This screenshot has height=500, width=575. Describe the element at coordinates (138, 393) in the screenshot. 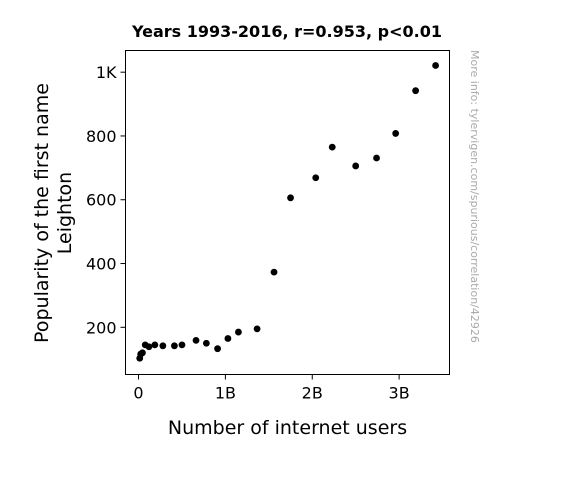

I see `x-tick-label: 0` at that location.